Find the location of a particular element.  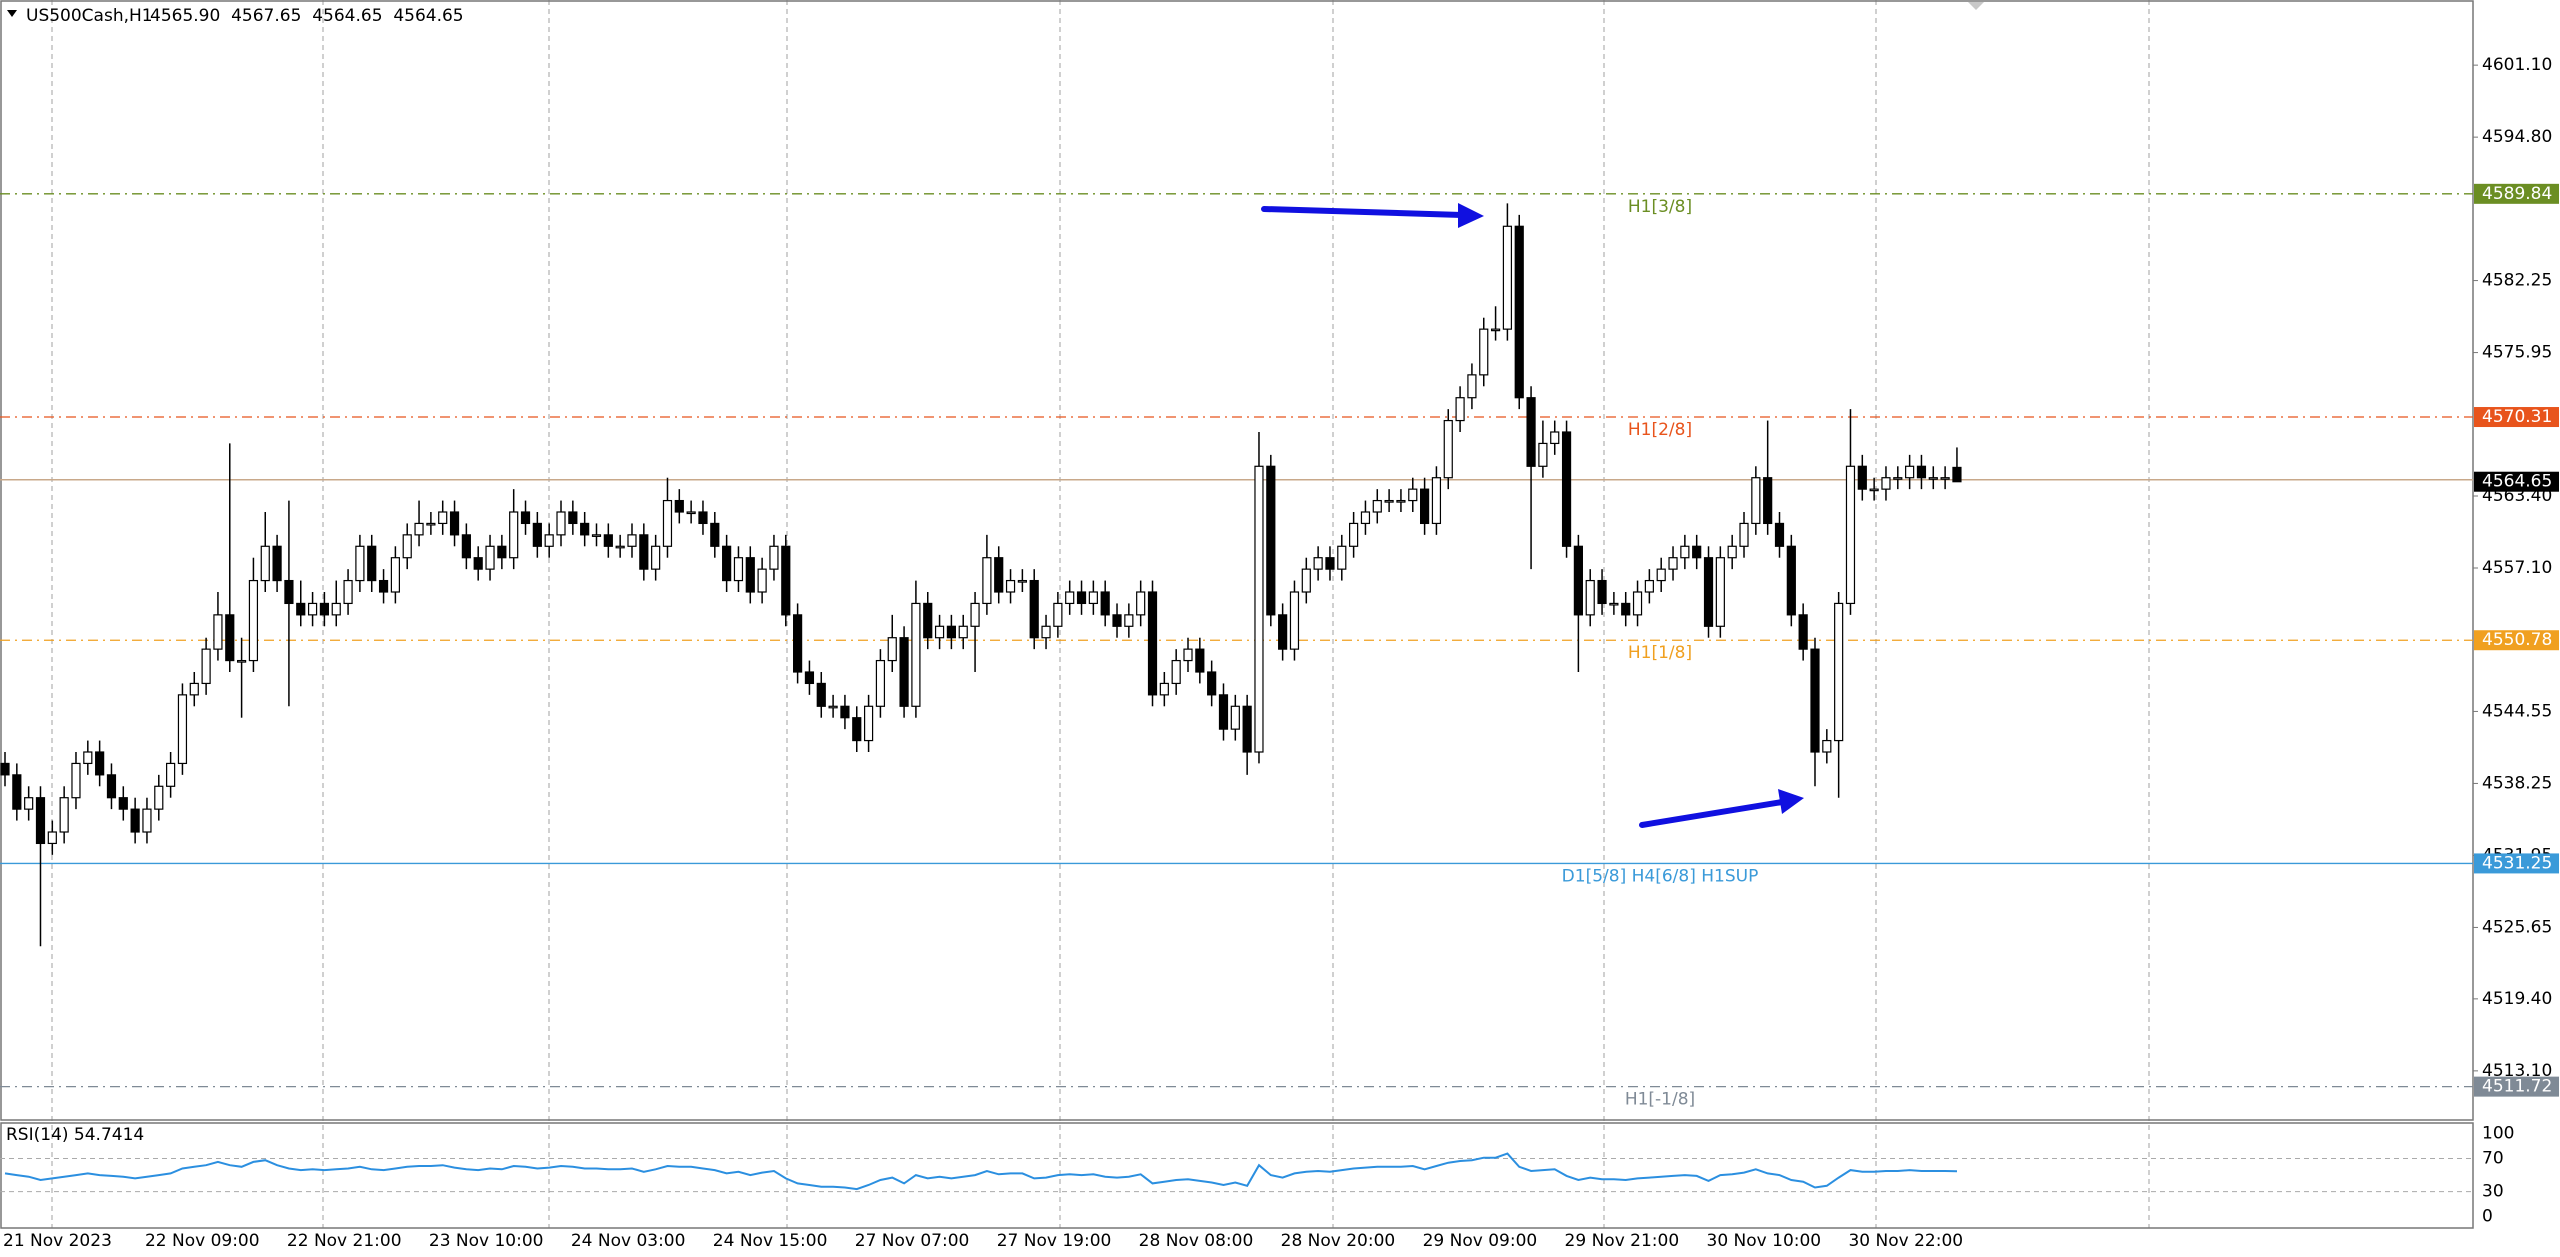

x-tick-label: 23 Nov 10:00 is located at coordinates (486, 1241).